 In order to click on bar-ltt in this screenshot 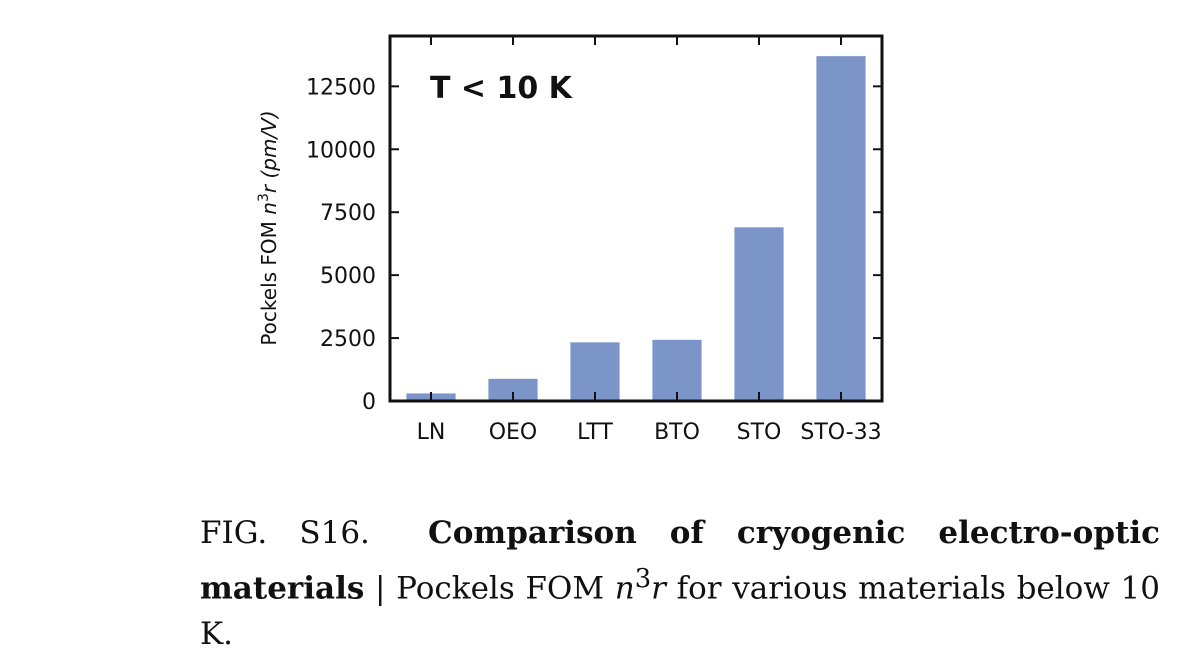, I will do `click(595, 371)`.